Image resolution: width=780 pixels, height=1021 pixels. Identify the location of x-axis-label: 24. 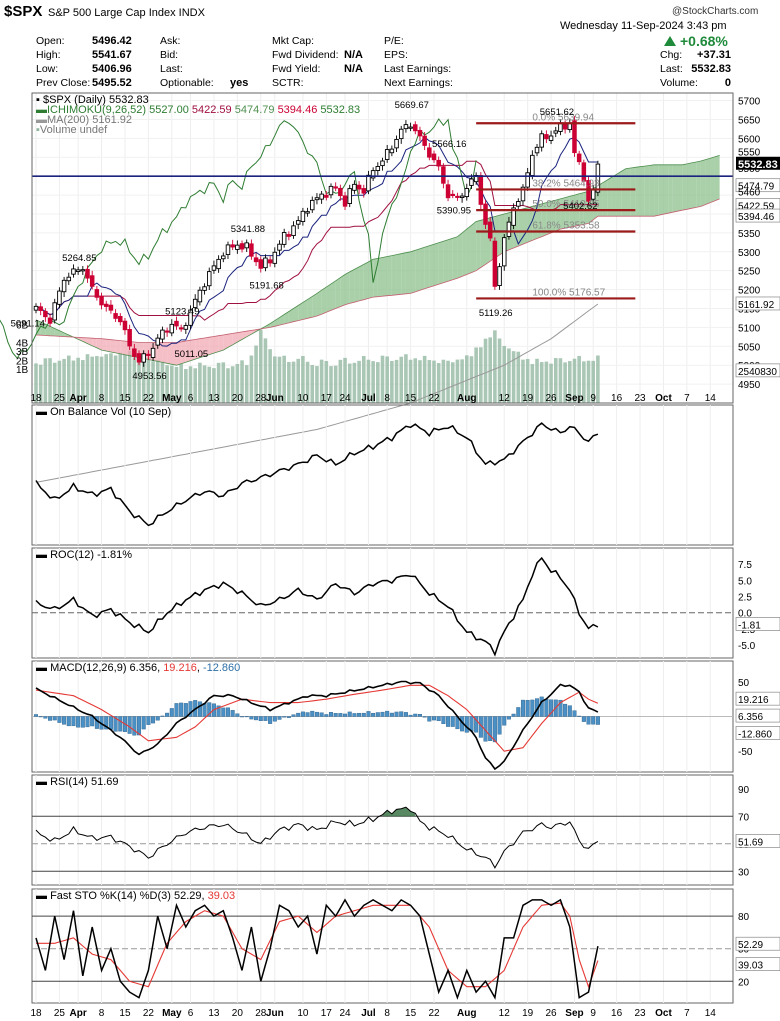
(345, 398).